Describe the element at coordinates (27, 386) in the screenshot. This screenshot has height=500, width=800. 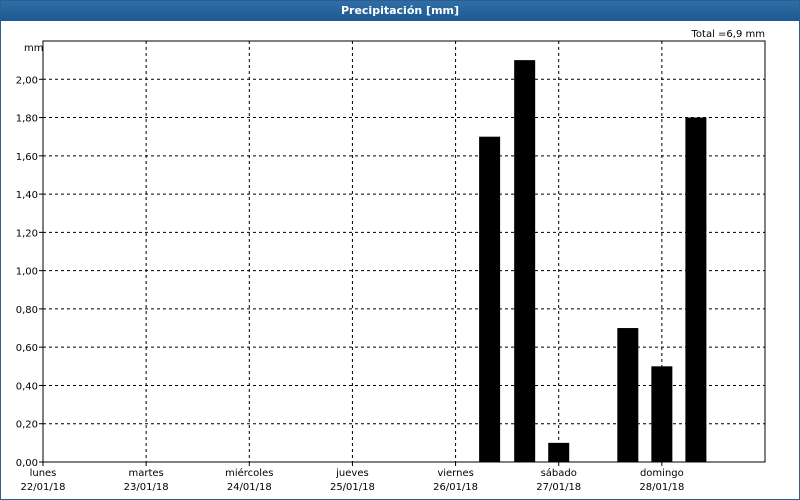
I see `y-tick-label: 0,40` at that location.